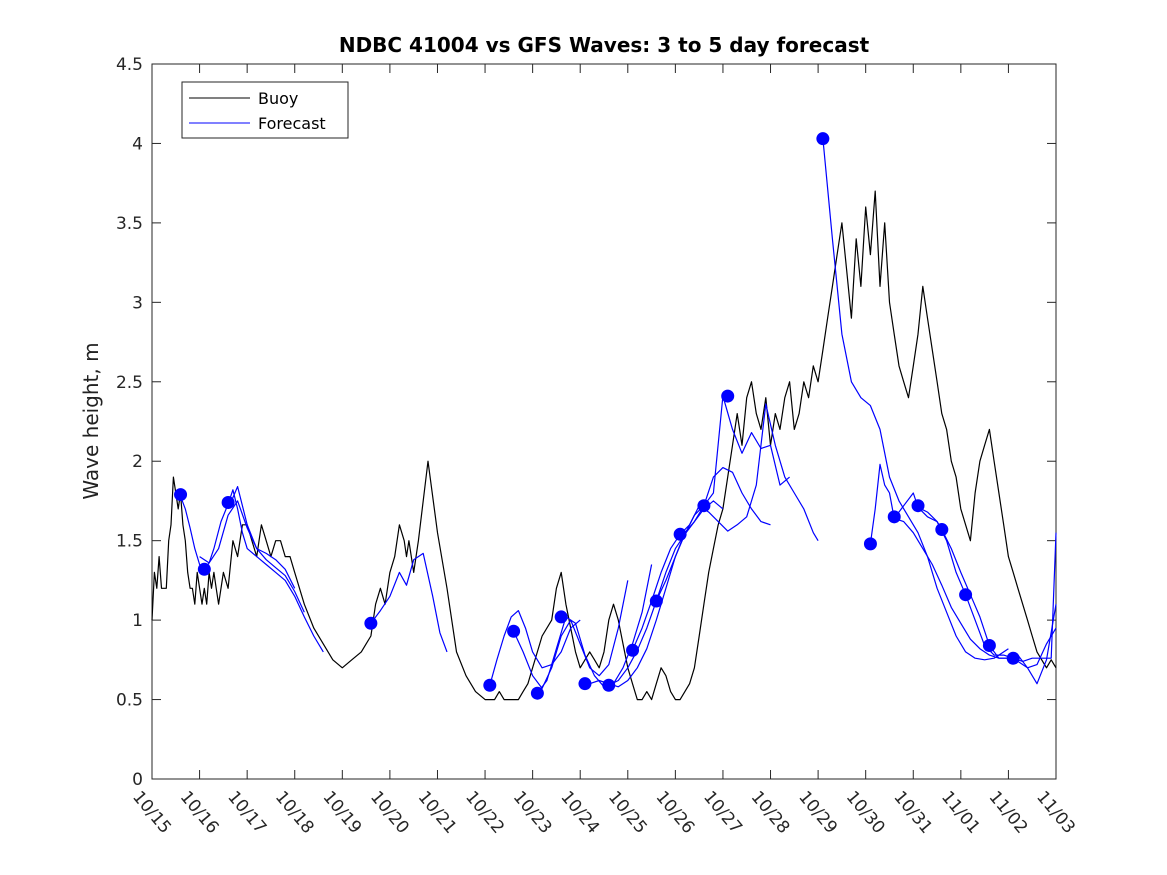 The image size is (1167, 875). Describe the element at coordinates (437, 812) in the screenshot. I see `x-tick-label: 10/21` at that location.